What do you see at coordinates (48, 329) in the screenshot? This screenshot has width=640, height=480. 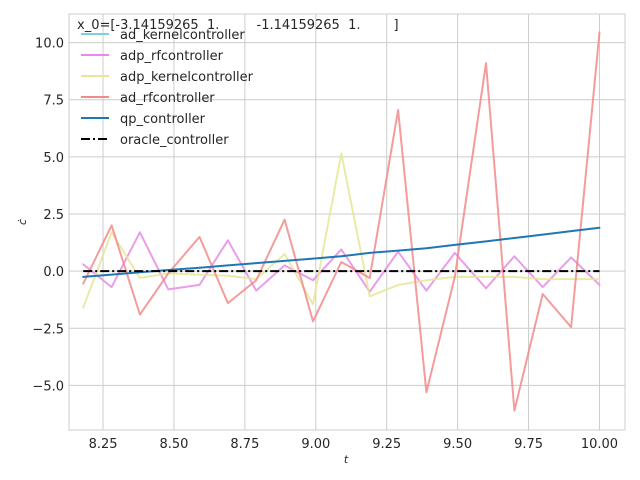 I see `y-tick-label: −2.5` at bounding box center [48, 329].